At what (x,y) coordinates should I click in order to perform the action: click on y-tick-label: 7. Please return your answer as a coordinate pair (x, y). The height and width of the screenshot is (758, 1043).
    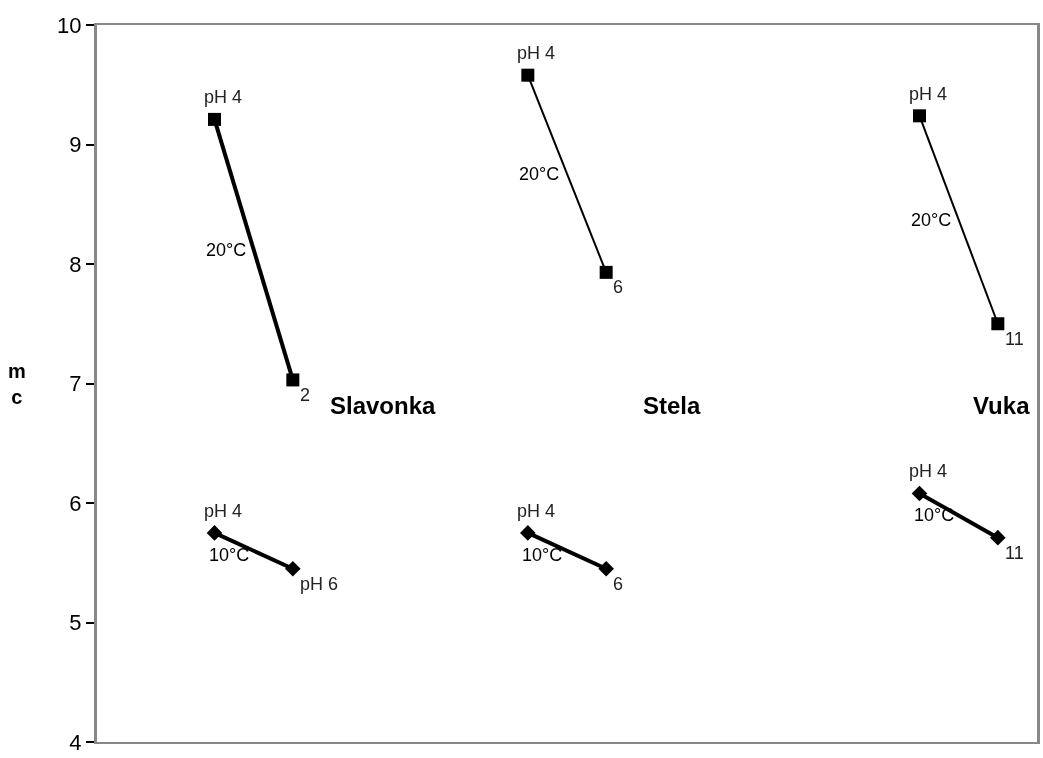
    Looking at the image, I should click on (75, 384).